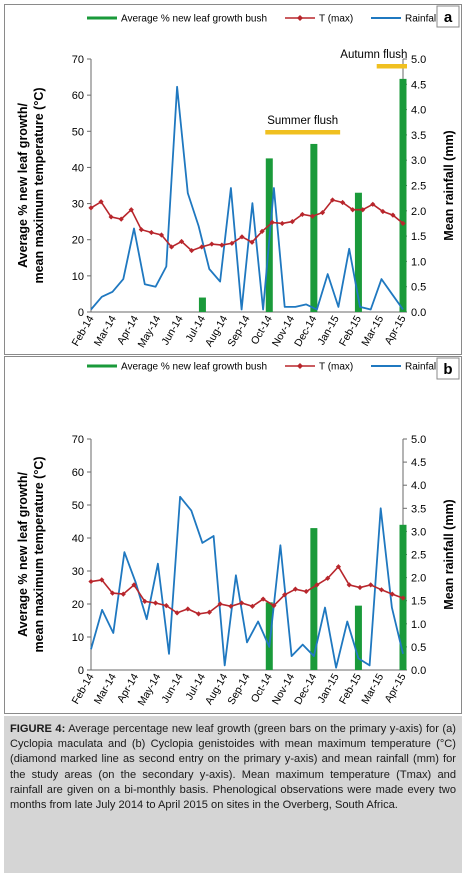  Describe the element at coordinates (418, 85) in the screenshot. I see `chart-a-ytick-right-label: 4.5` at that location.